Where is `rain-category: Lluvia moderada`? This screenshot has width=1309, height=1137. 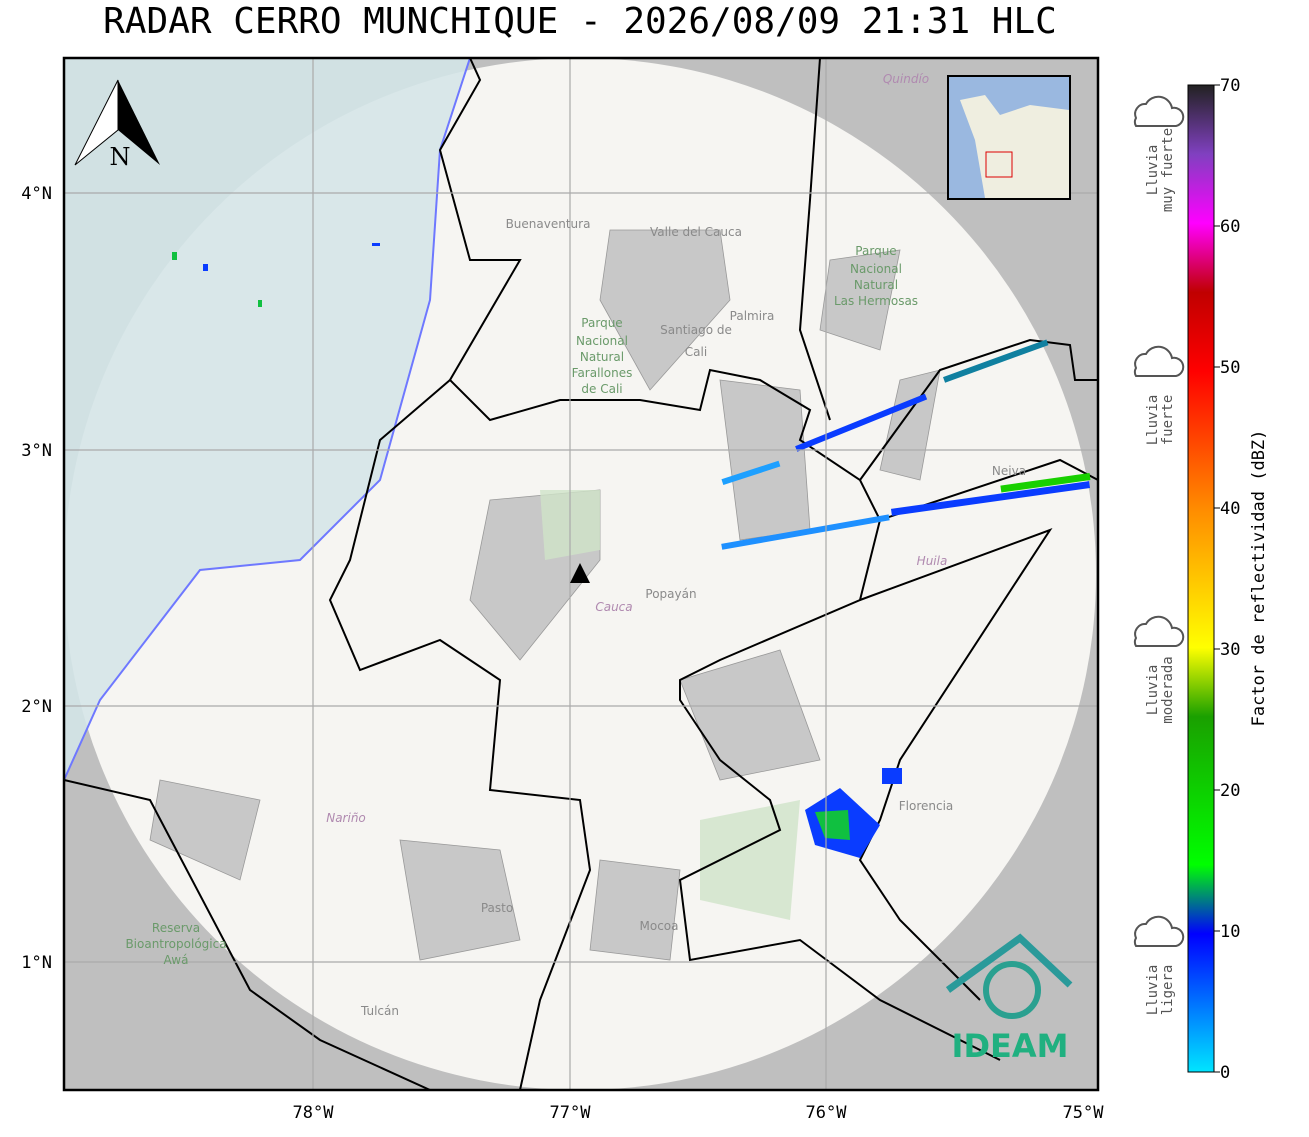
rain-category: Lluvia moderada is located at coordinates (1160, 689).